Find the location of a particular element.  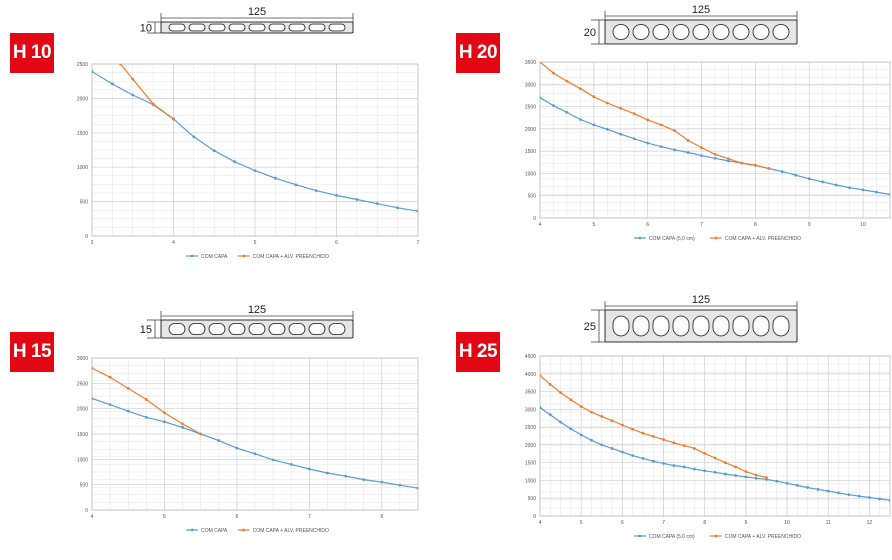

y-tick-label: 4000 is located at coordinates (530, 375).